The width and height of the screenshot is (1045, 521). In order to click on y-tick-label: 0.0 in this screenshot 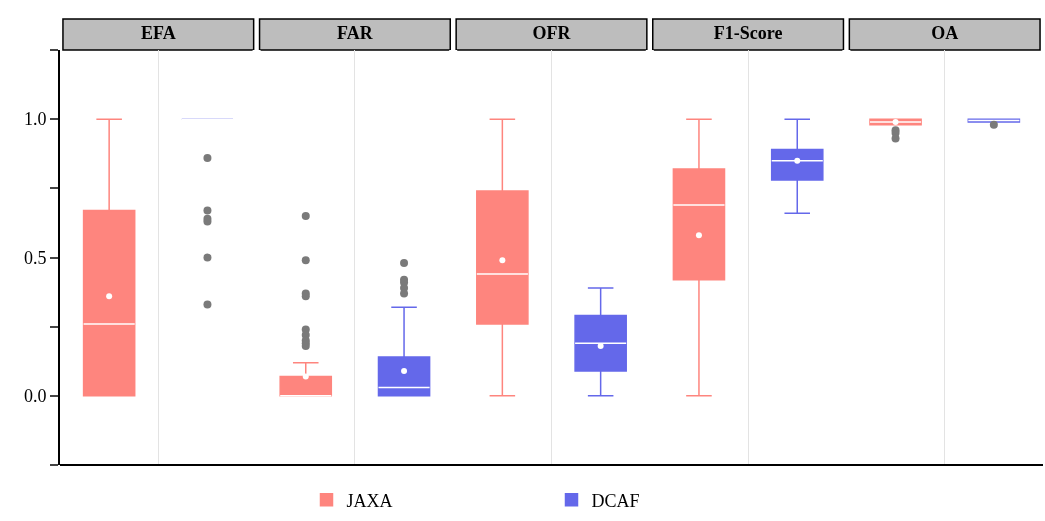, I will do `click(35, 396)`.